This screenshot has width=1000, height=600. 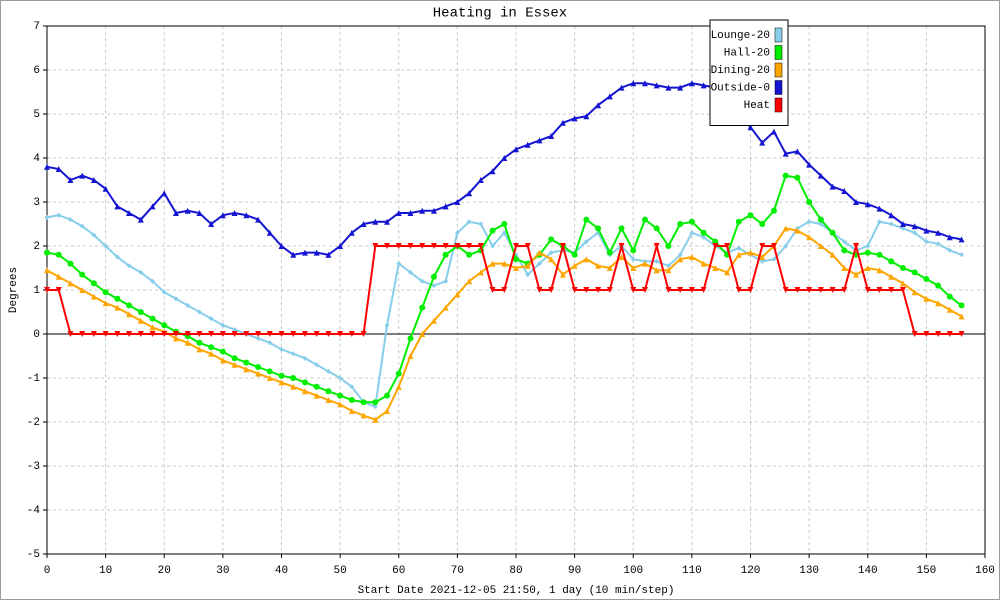 I want to click on y-tick-label: -5, so click(x=33, y=555).